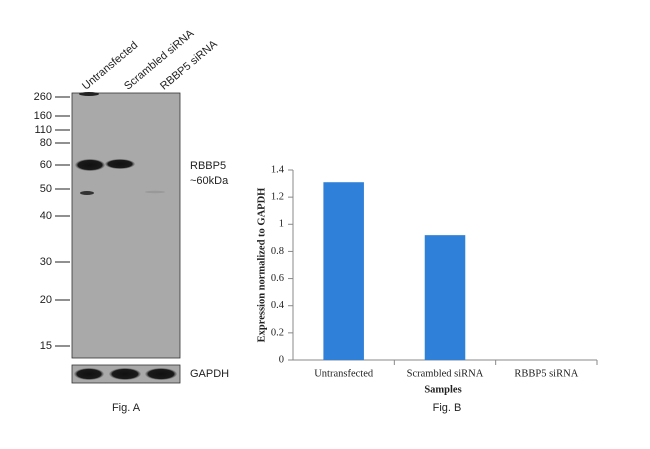 The image size is (650, 449). What do you see at coordinates (447, 408) in the screenshot?
I see `caption: Fig. B` at bounding box center [447, 408].